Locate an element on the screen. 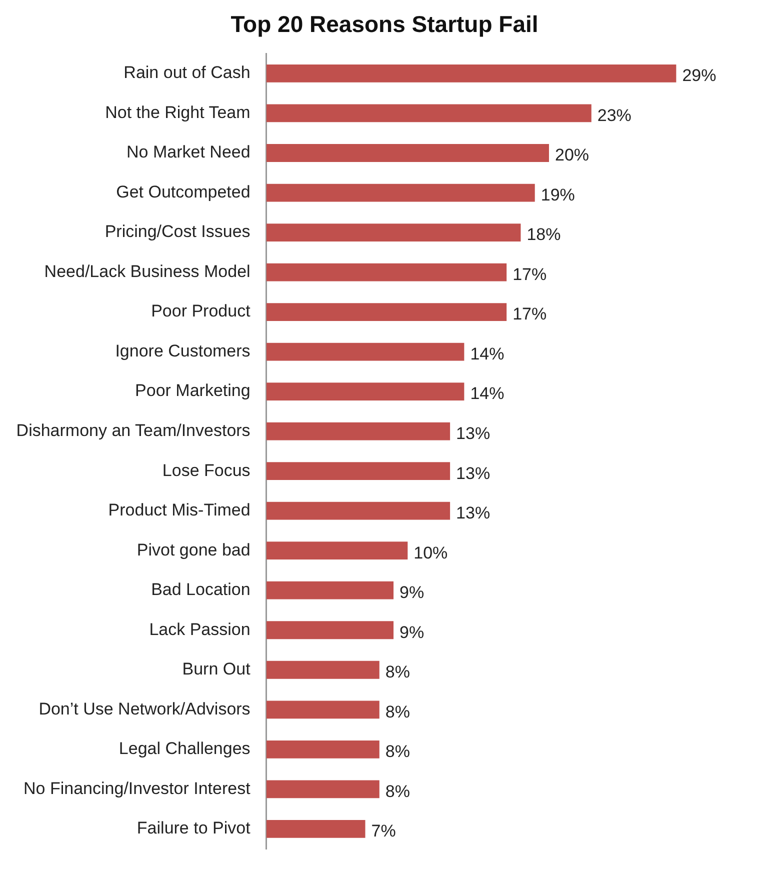 This screenshot has width=779, height=875. y-tick-label: Poor Marketing is located at coordinates (192, 390).